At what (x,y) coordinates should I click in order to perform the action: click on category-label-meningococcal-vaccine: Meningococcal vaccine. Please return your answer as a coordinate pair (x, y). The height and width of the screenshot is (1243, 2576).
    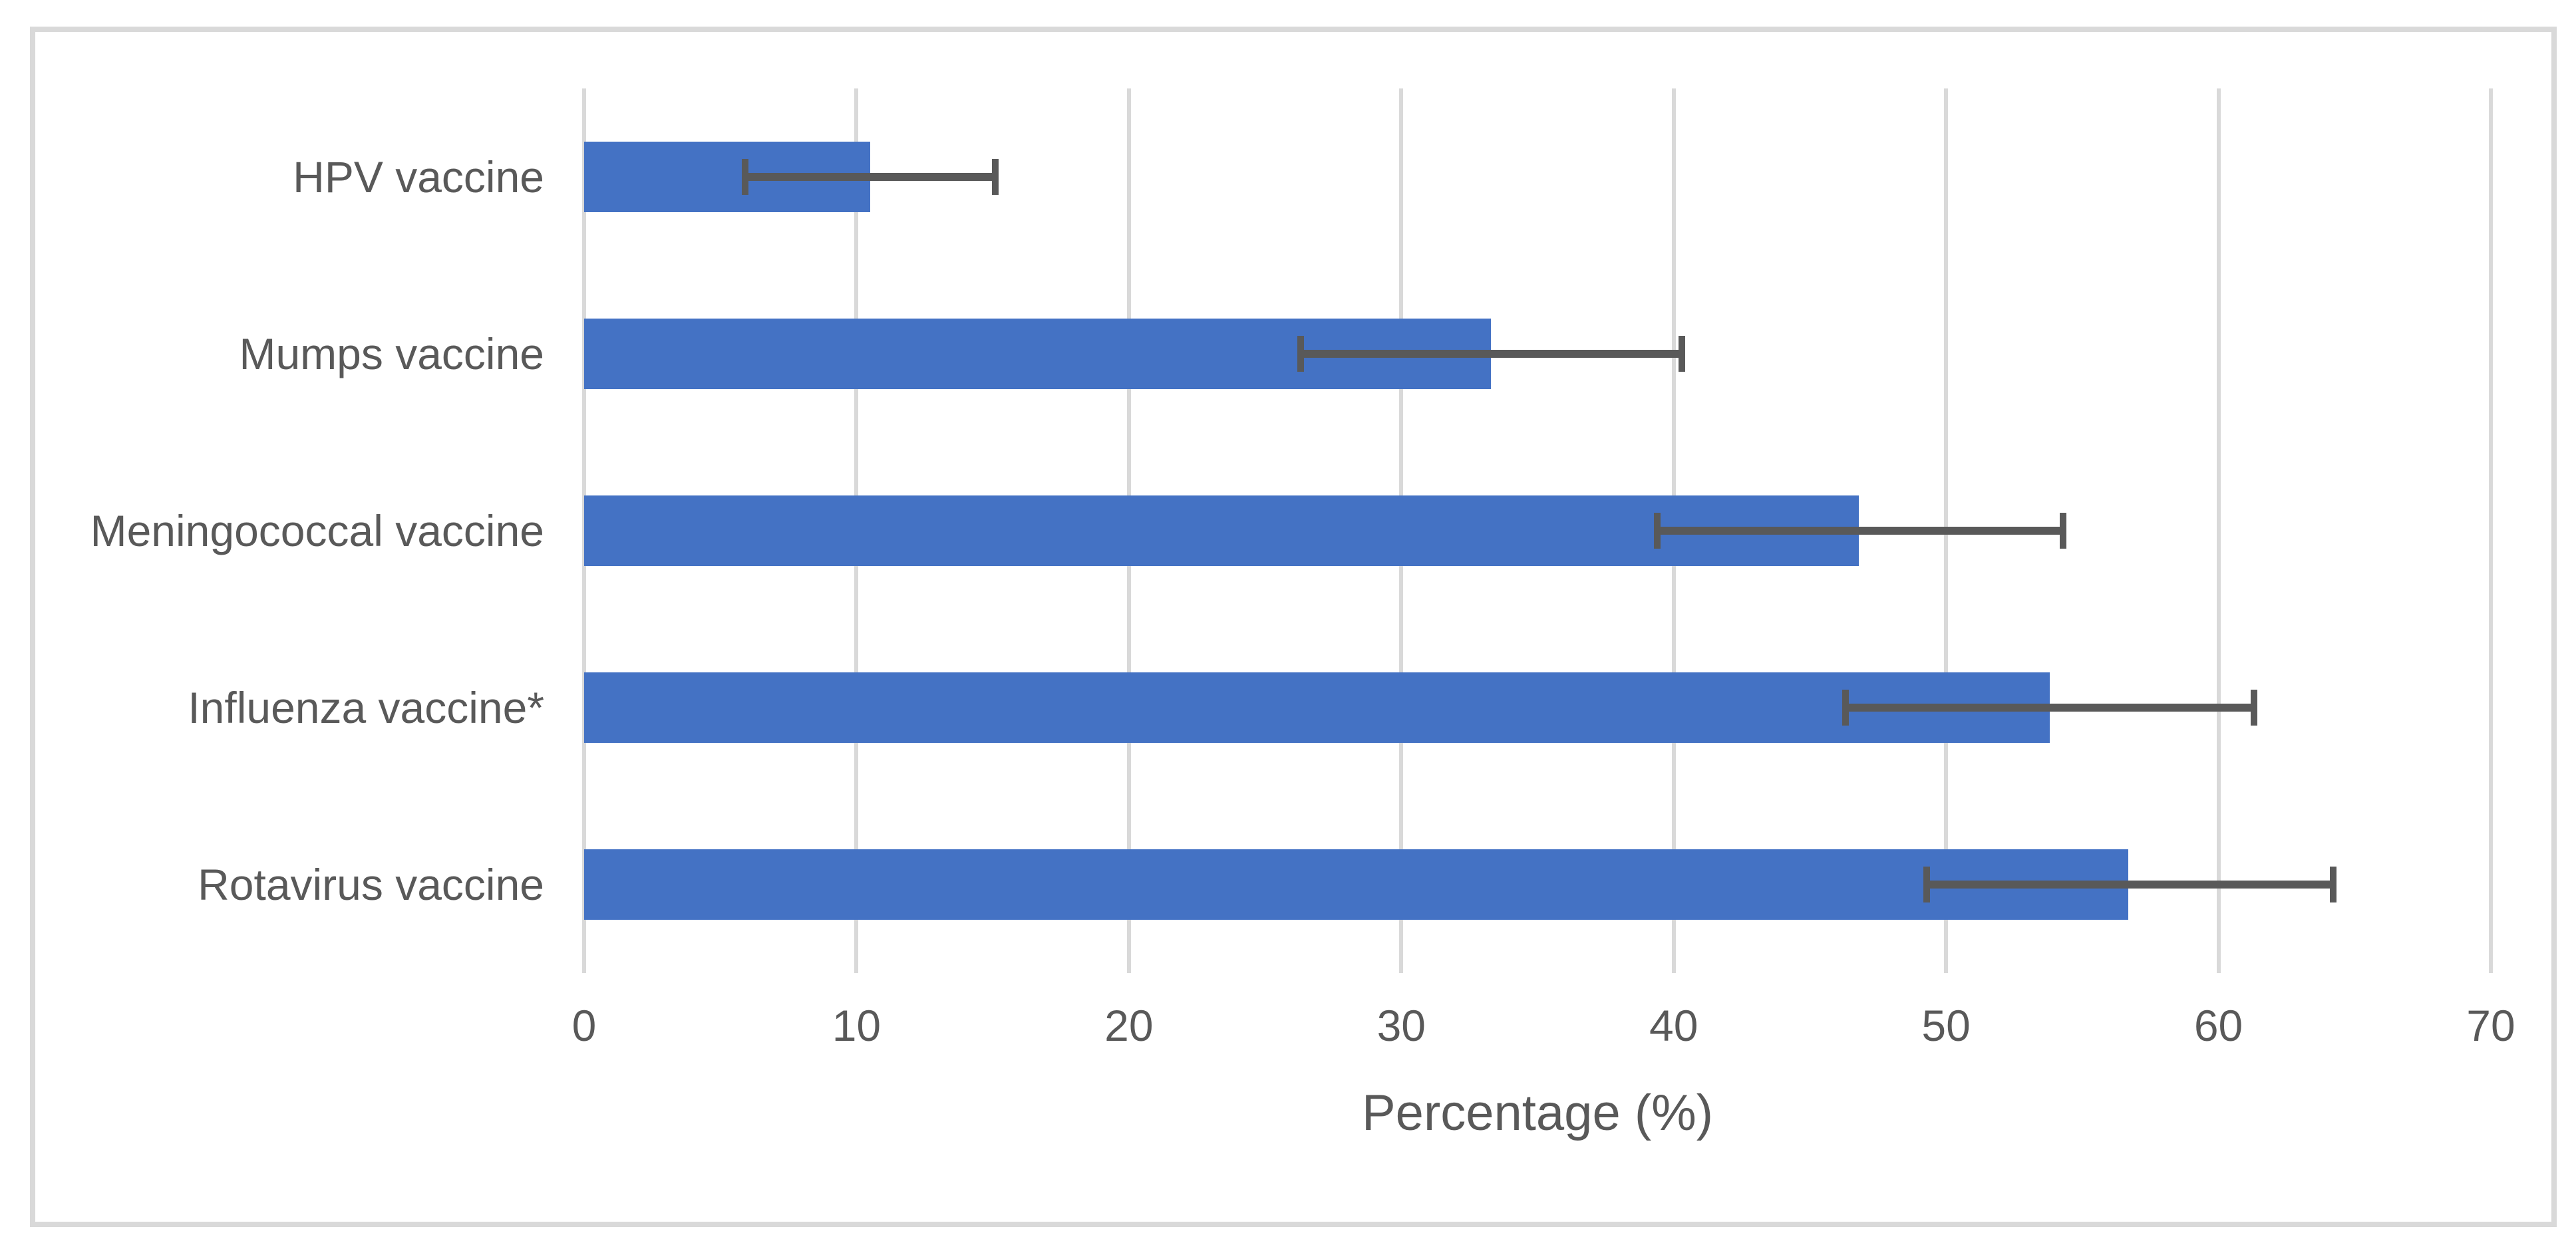
    Looking at the image, I should click on (317, 530).